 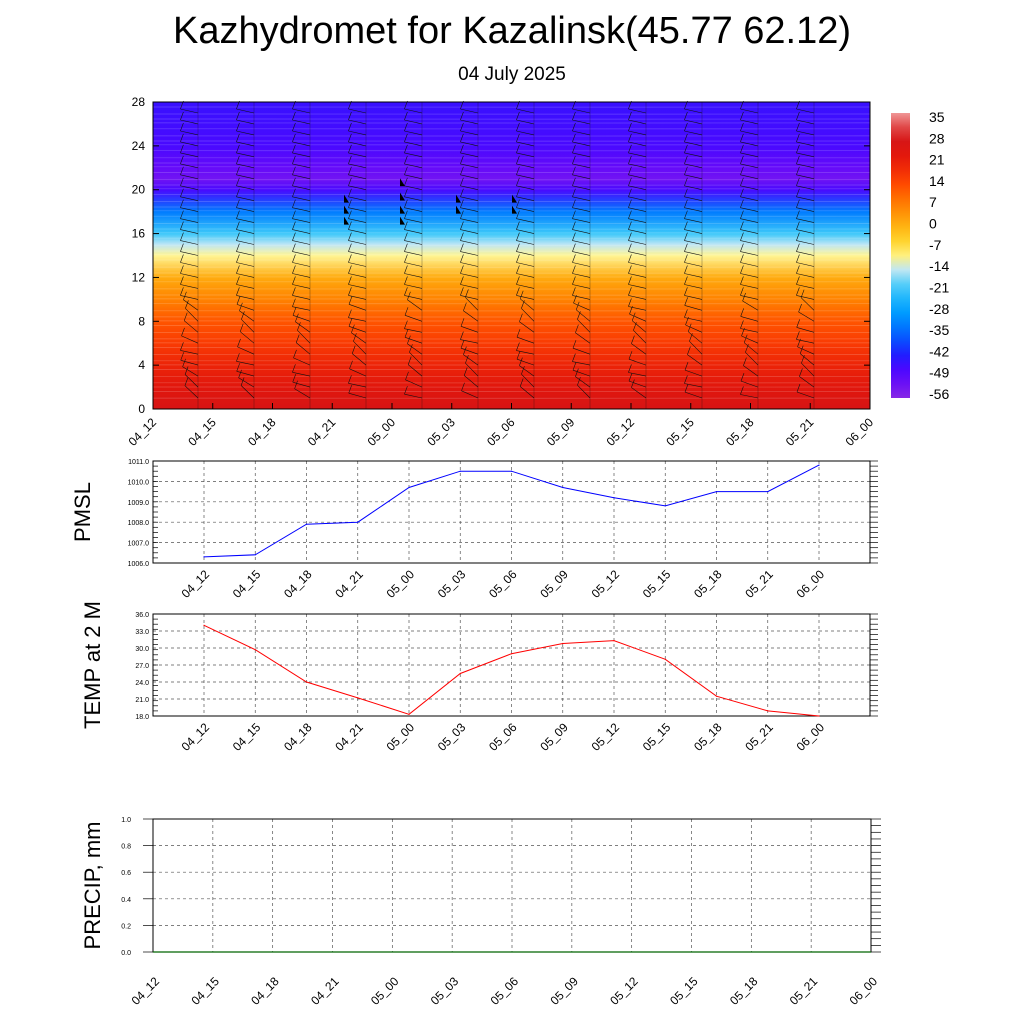 I want to click on x-tick-label: 06_00, so click(x=860, y=432).